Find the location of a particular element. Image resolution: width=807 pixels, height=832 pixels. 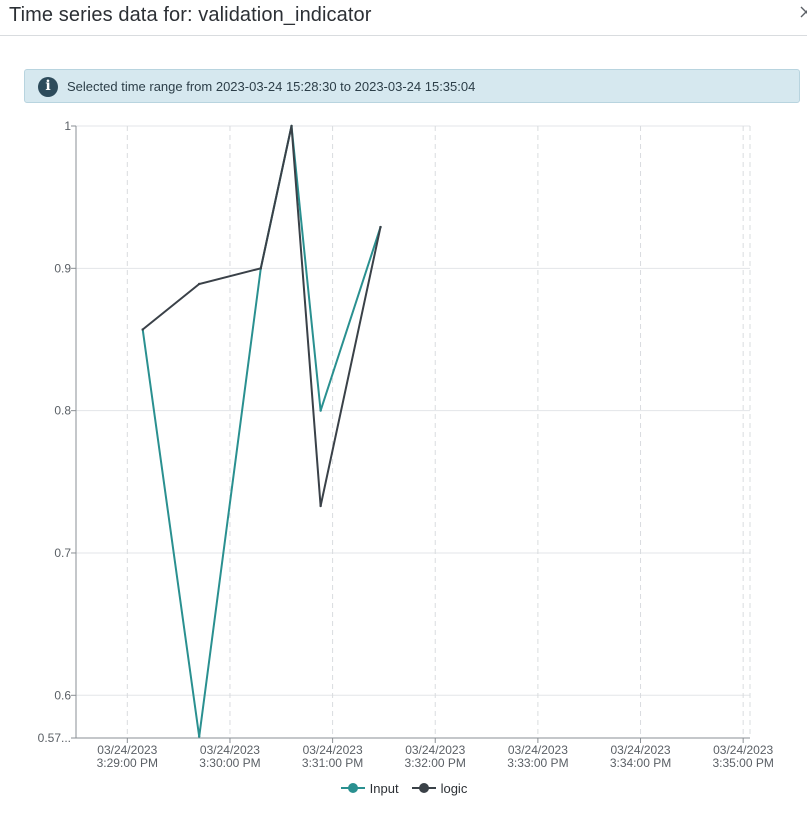

x-tick-label-time: 3:32:00 PM is located at coordinates (435, 763).